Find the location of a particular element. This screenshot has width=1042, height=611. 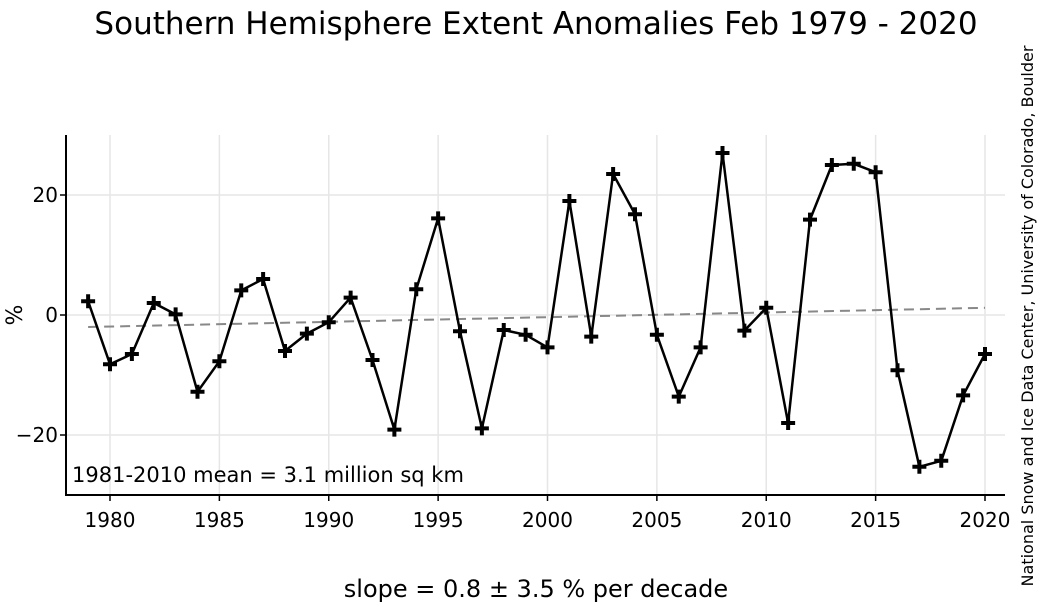

y-tick-label: 20 is located at coordinates (45, 195).